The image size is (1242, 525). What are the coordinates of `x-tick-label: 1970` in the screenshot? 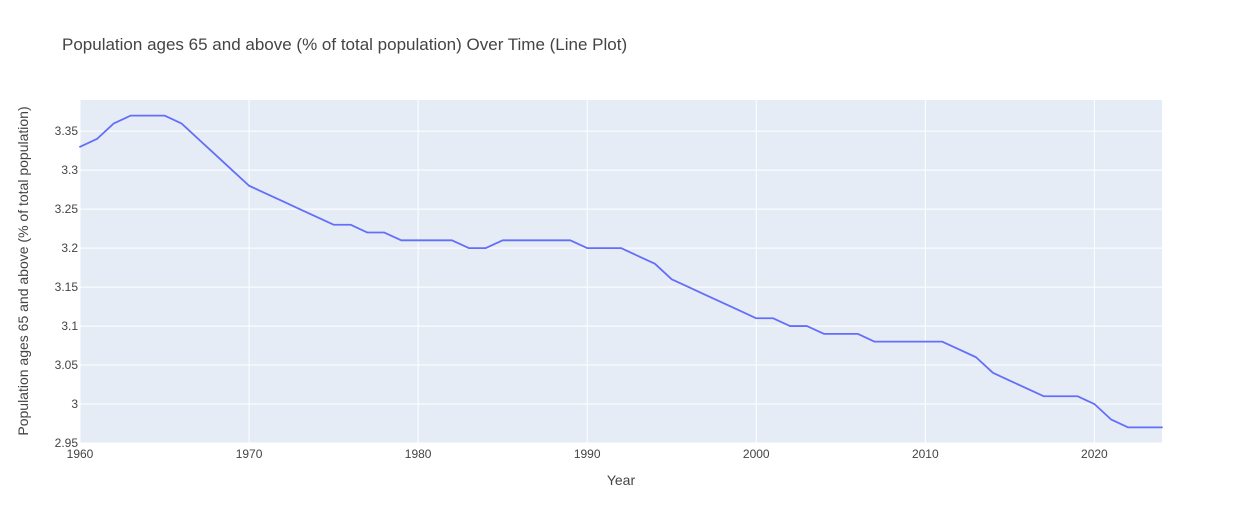 It's located at (249, 454).